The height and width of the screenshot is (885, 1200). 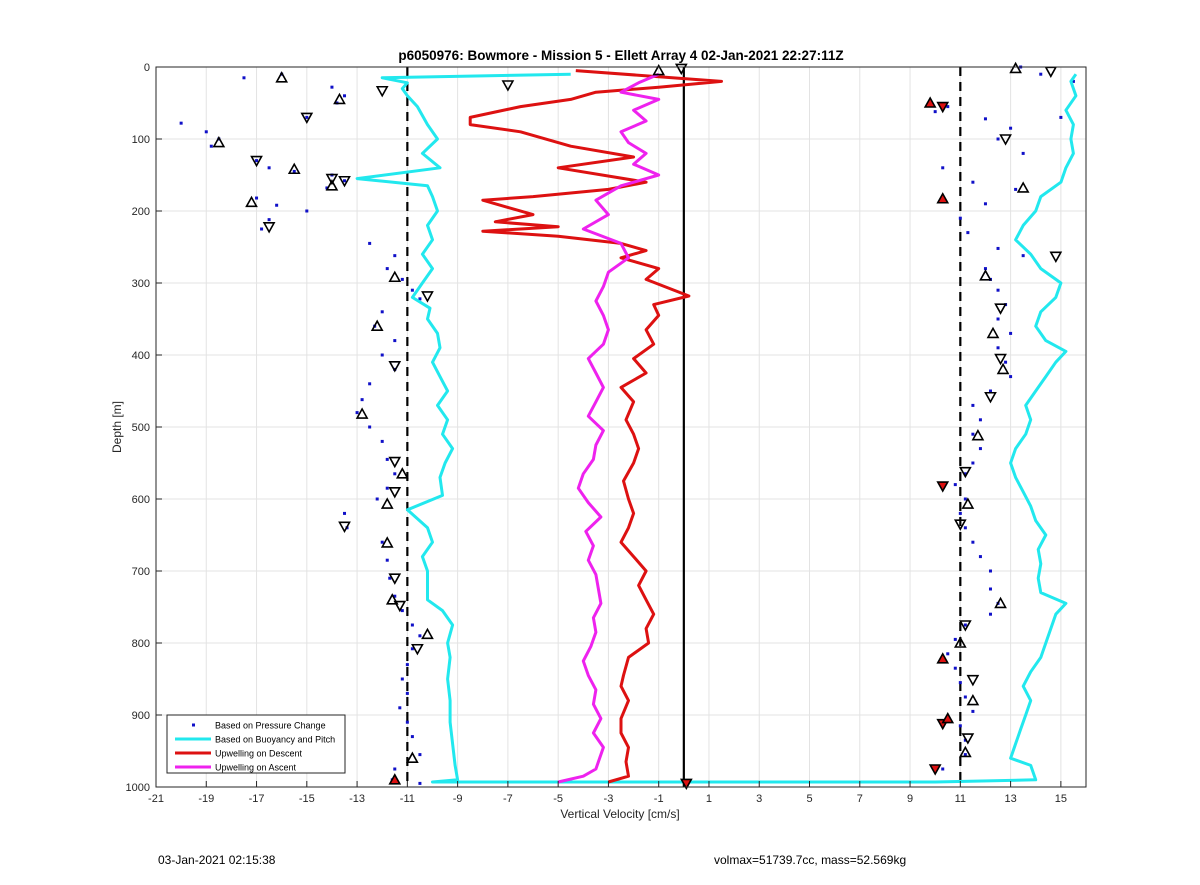 What do you see at coordinates (810, 860) in the screenshot?
I see `footer-volmax-mass: volmax=51739.7cc, mass=52.569kg` at bounding box center [810, 860].